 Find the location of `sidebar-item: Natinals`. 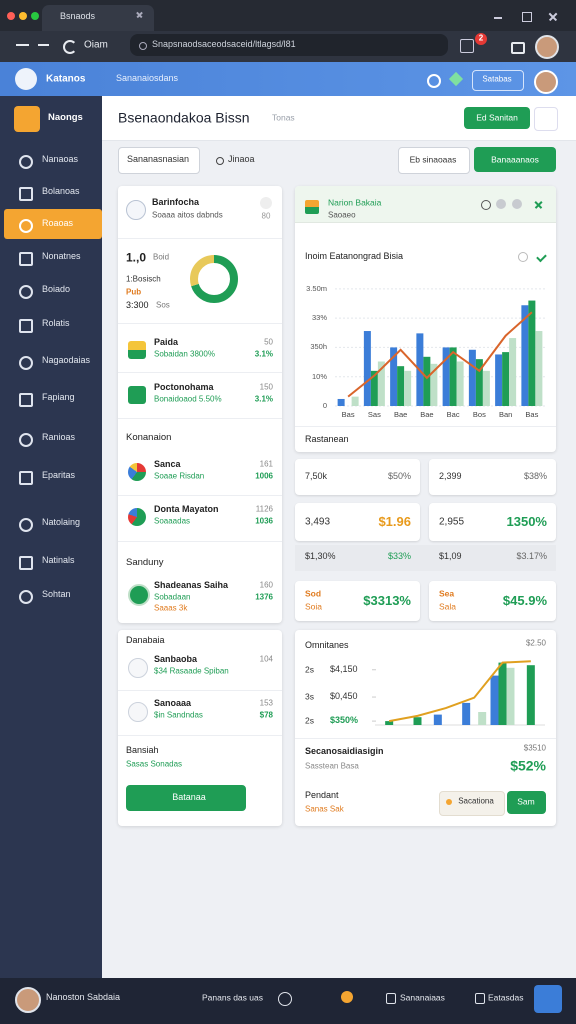

sidebar-item: Natinals is located at coordinates (58, 560).